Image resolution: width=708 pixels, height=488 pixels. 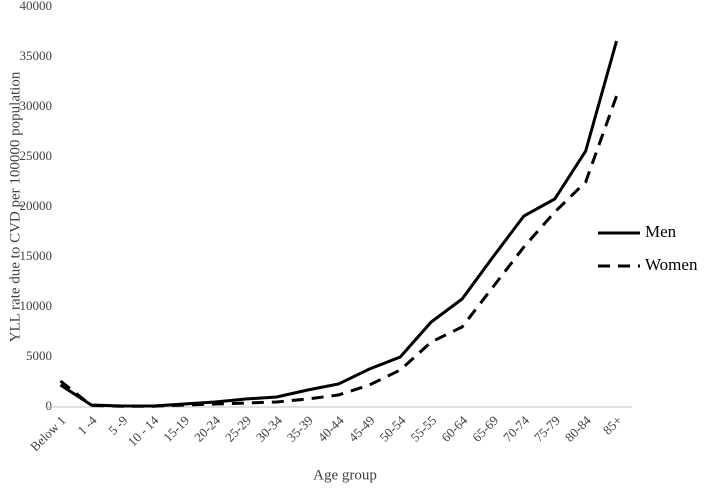 I want to click on x-tick-label: 50-54, so click(x=392, y=428).